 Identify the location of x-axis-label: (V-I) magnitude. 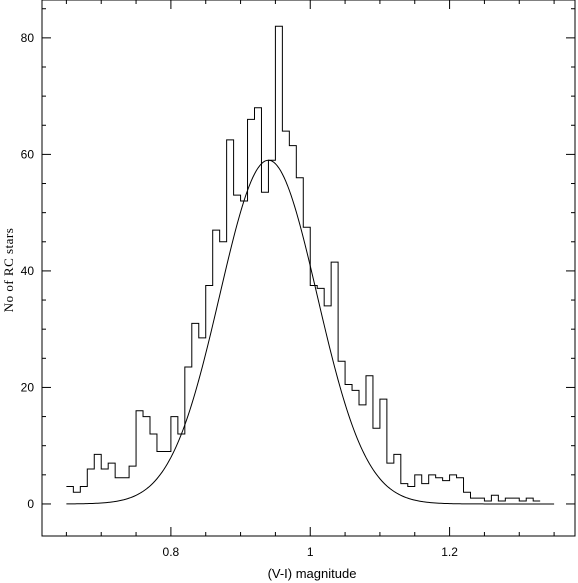
(312, 573).